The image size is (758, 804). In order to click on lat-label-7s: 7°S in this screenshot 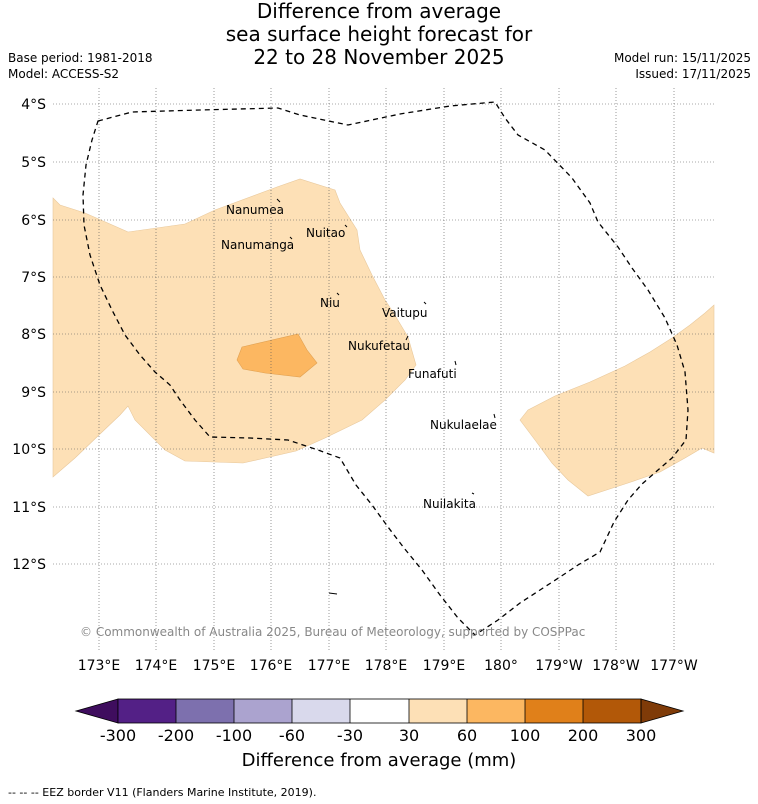, I will do `click(33, 278)`.